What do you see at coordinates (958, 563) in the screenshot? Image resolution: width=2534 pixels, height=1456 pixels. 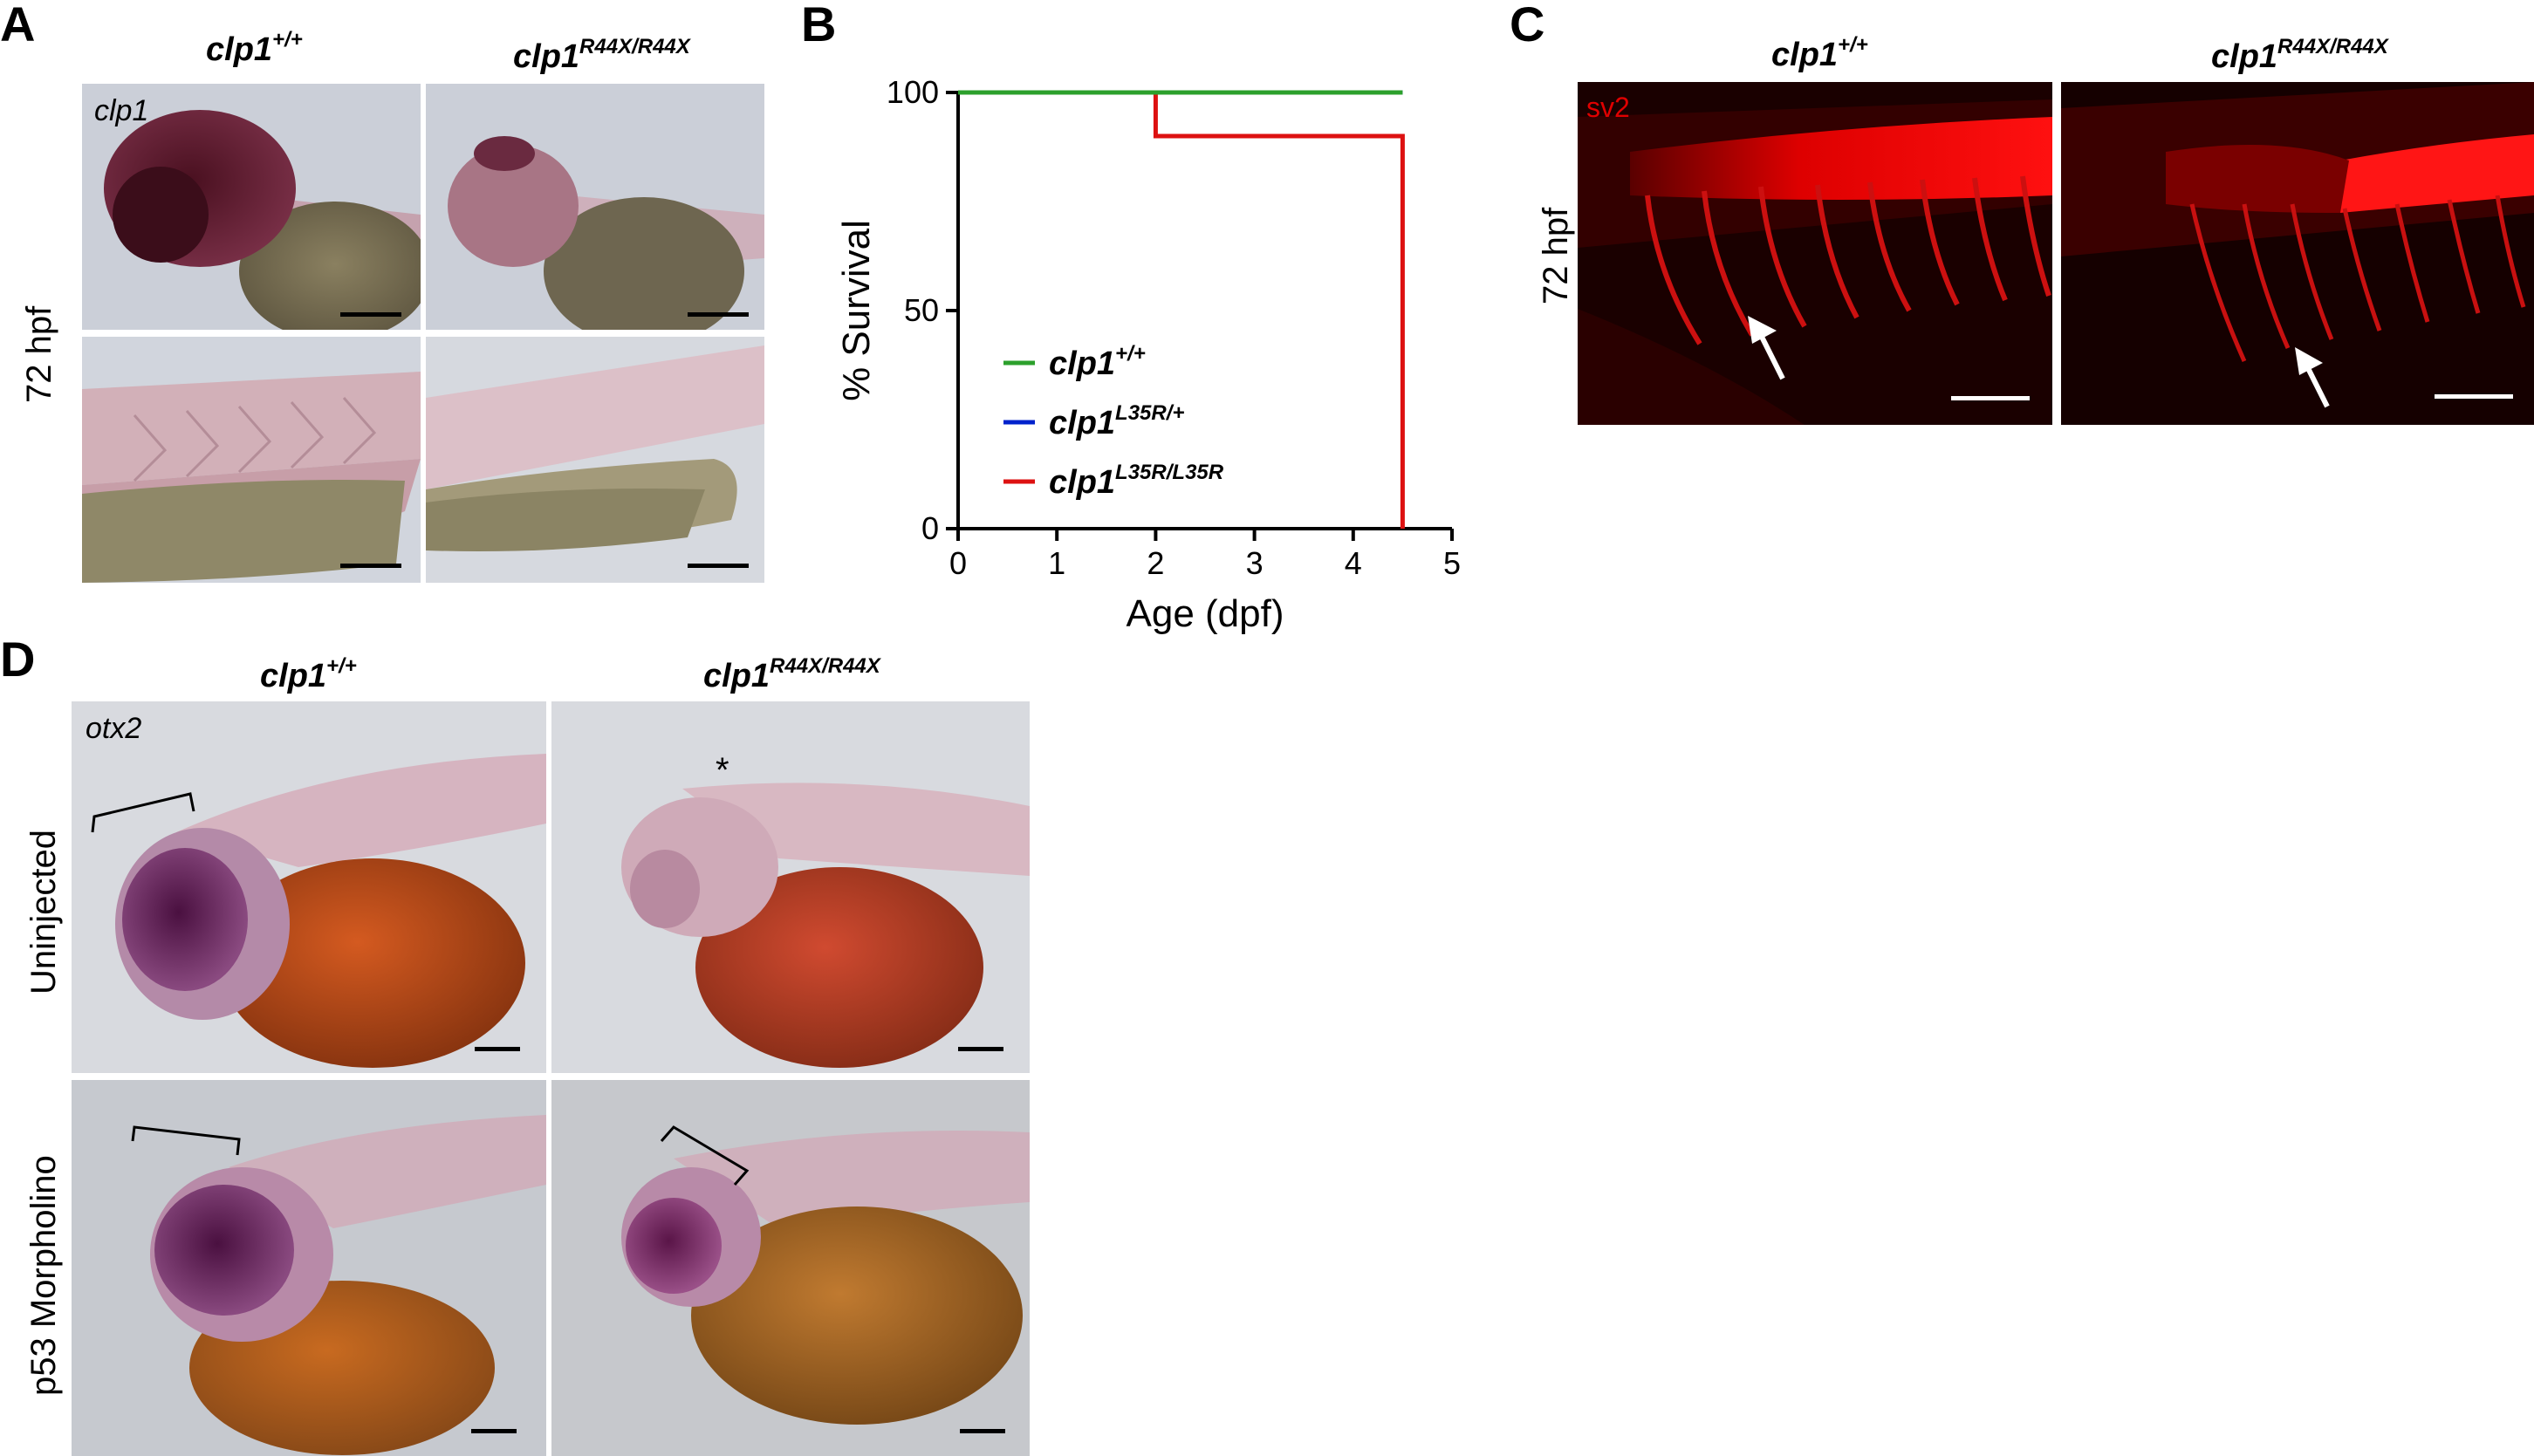 I see `x-tick-label: 0` at bounding box center [958, 563].